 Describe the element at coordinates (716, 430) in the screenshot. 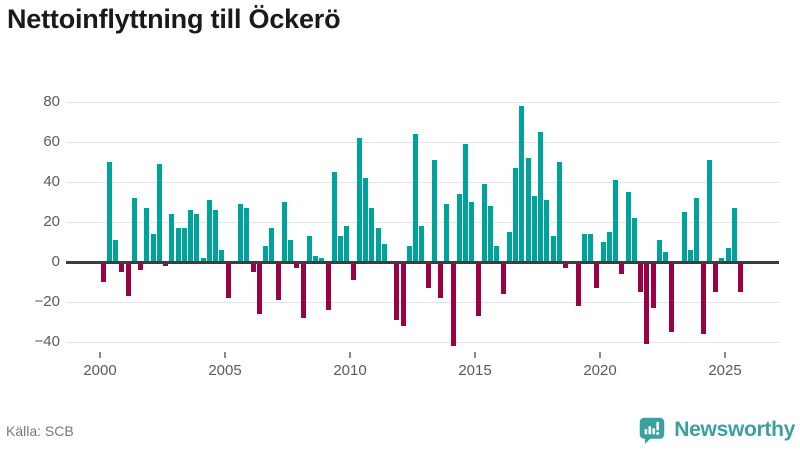

I see `brand-logo: Newsworthy` at that location.